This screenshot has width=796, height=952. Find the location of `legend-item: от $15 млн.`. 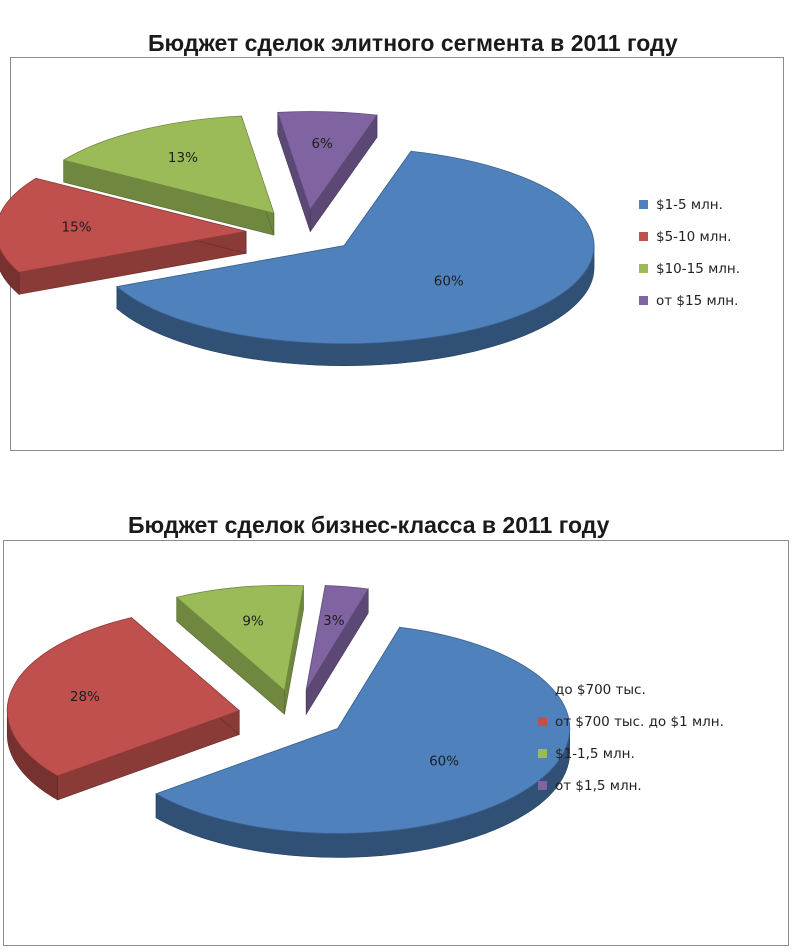

legend-item: от $15 млн. is located at coordinates (689, 300).